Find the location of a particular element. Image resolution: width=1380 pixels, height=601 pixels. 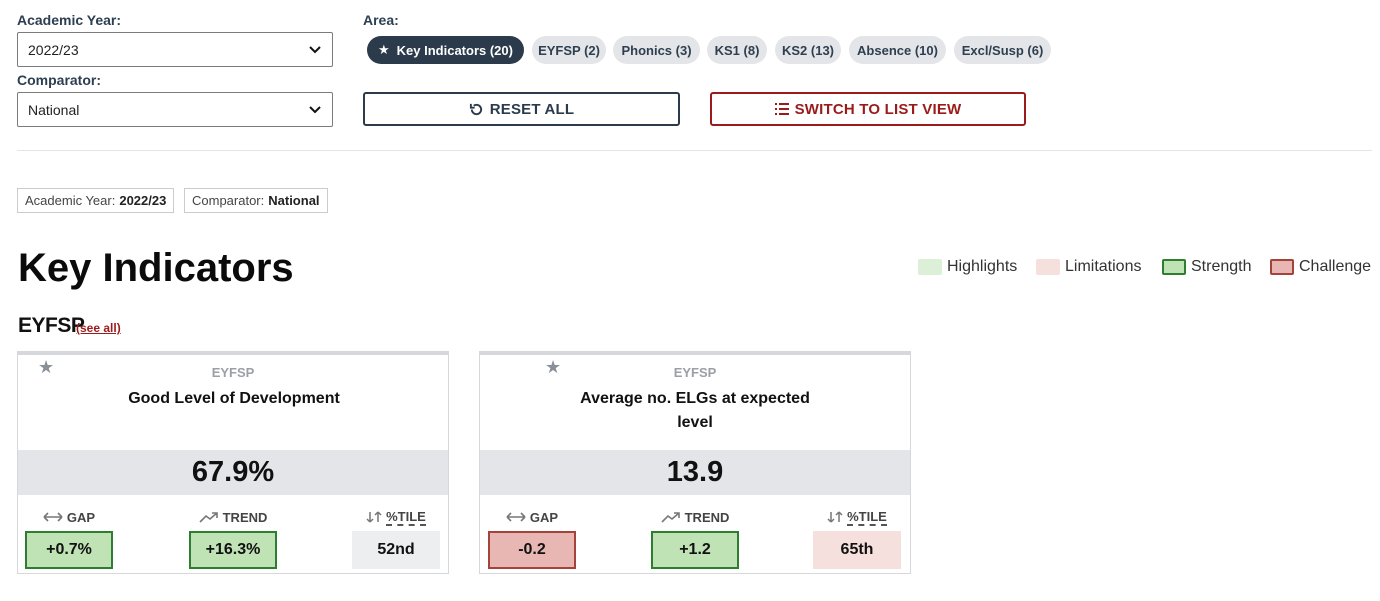

strength-swatch is located at coordinates (1174, 267).